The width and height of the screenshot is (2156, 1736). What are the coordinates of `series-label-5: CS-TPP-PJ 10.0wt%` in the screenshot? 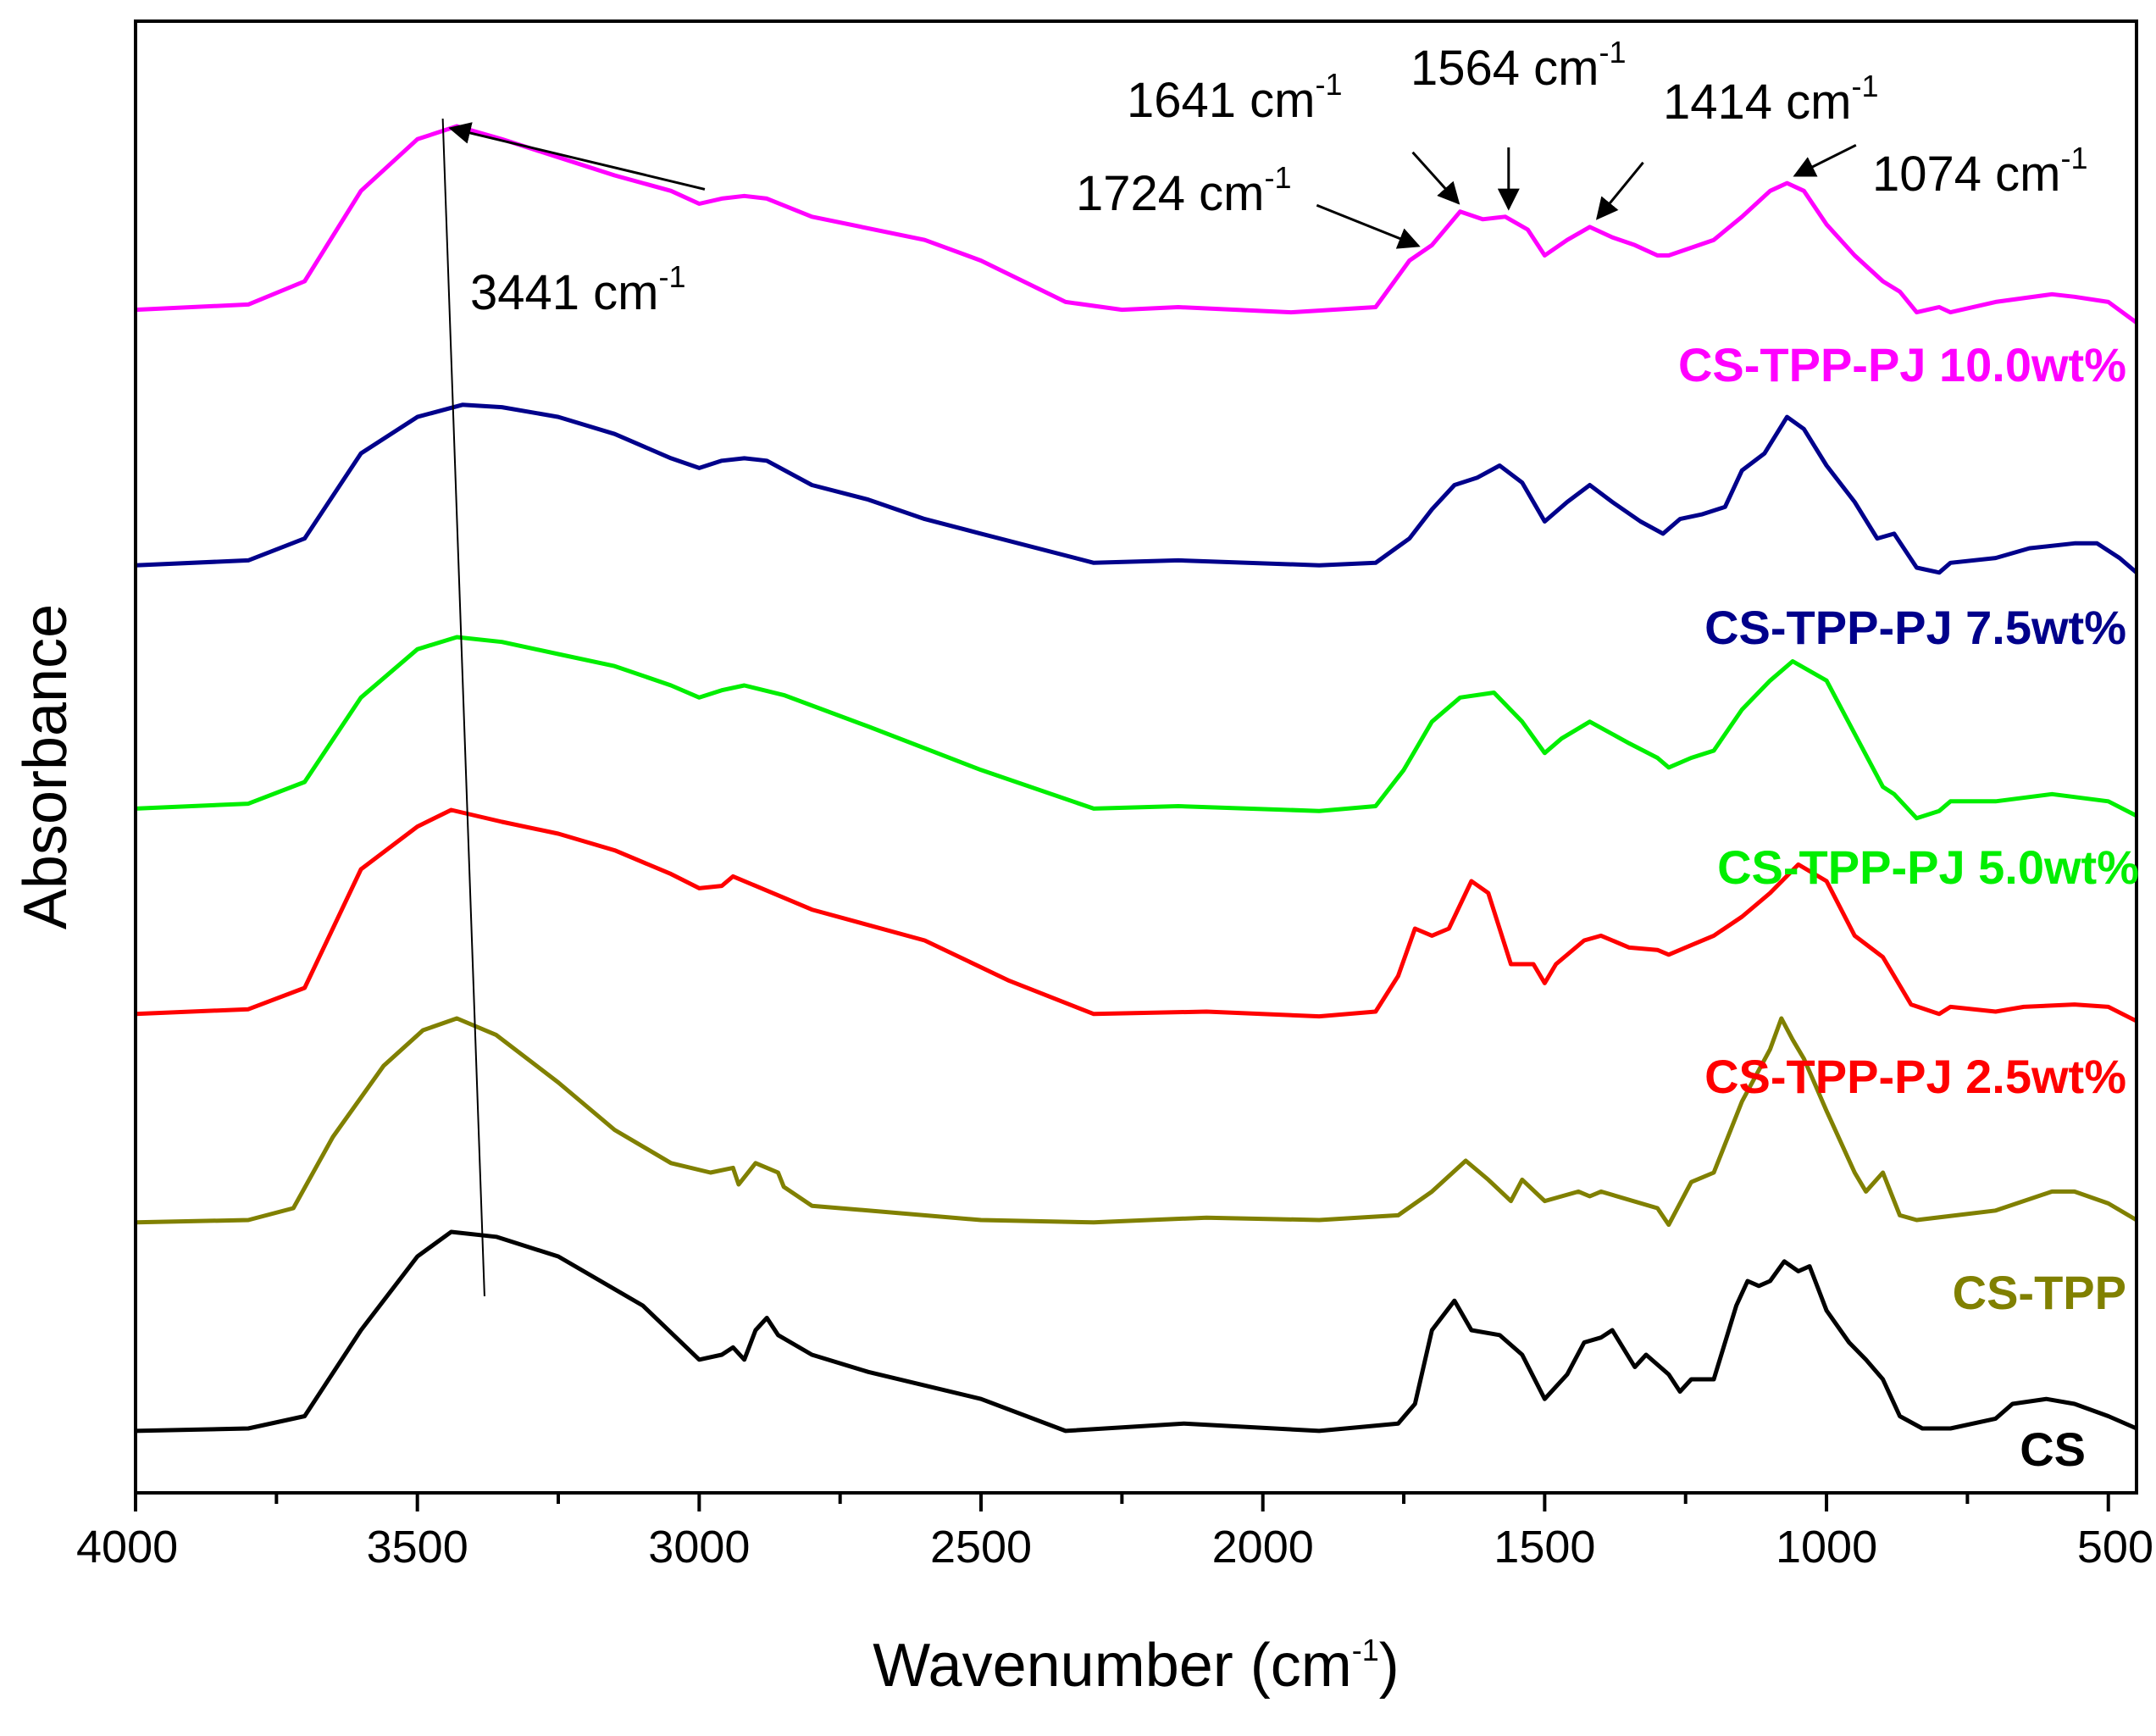 It's located at (1902, 364).